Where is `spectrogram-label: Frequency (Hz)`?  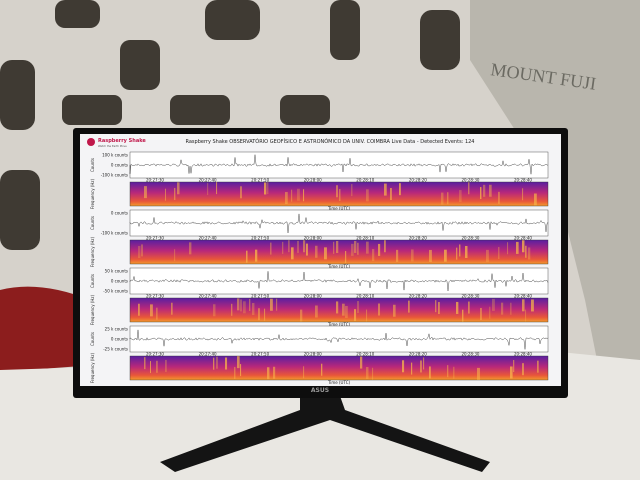
spectrogram-label: Frequency (Hz) is located at coordinates (92, 367).